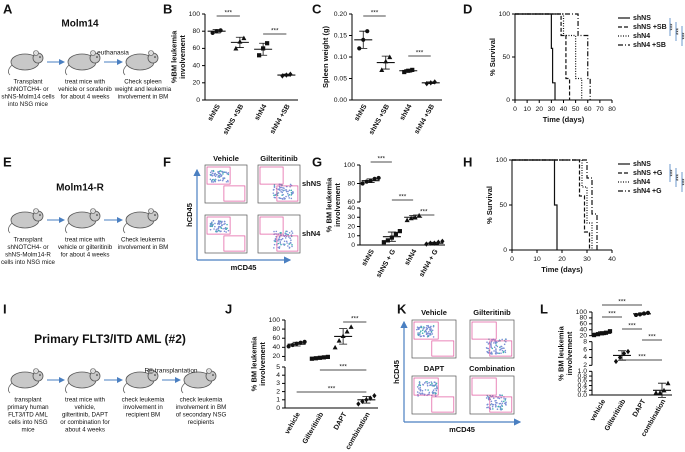 Image resolution: width=685 pixels, height=452 pixels. Describe the element at coordinates (544, 308) in the screenshot. I see `panel-letter: L` at that location.